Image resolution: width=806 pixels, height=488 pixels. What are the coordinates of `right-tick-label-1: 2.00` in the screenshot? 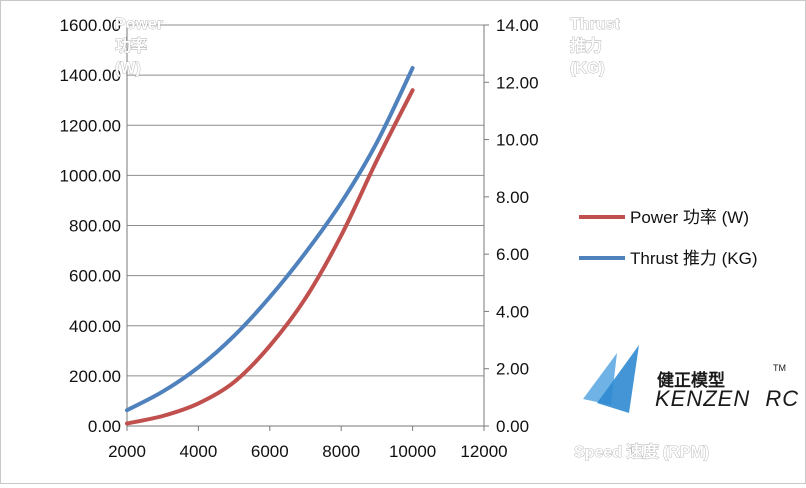 It's located at (512, 369).